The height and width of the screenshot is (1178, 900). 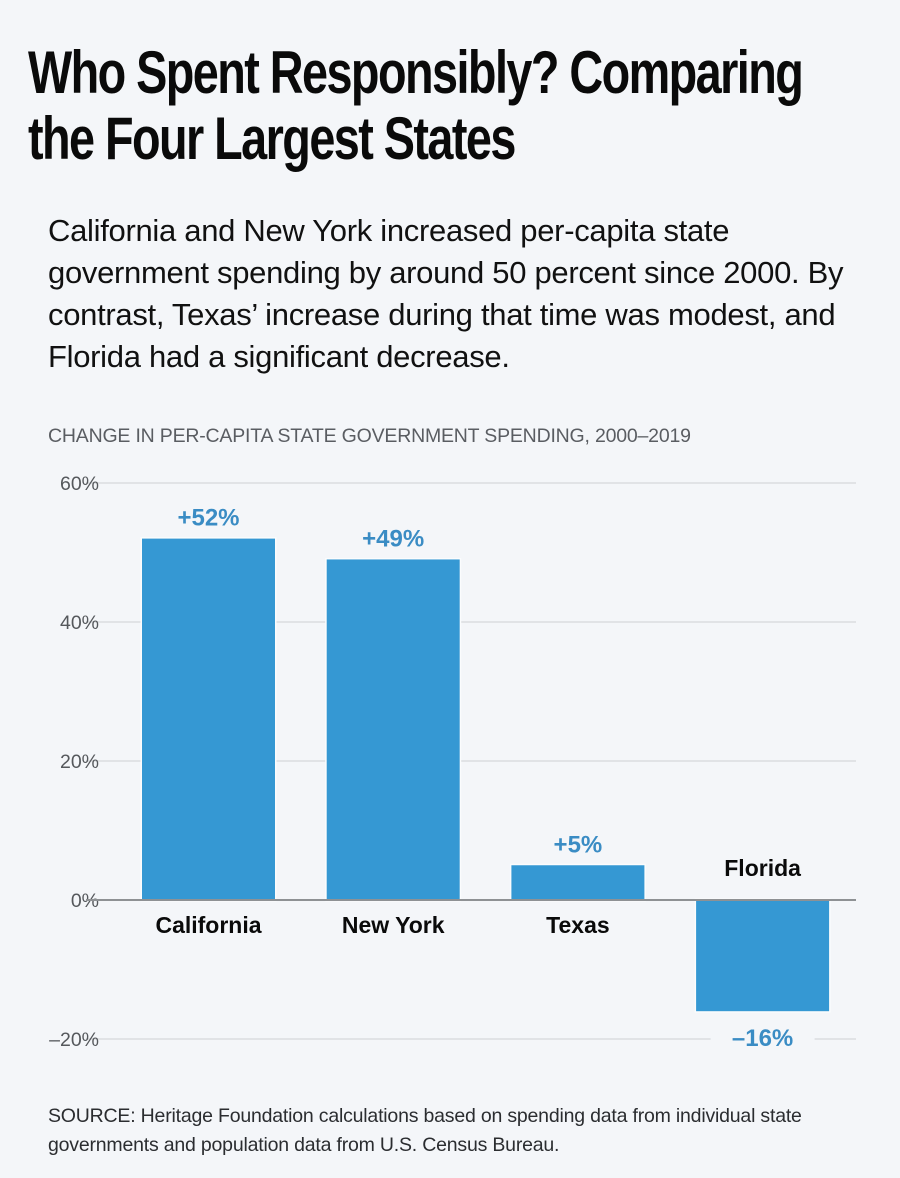 What do you see at coordinates (762, 868) in the screenshot?
I see `category-label: Florida` at bounding box center [762, 868].